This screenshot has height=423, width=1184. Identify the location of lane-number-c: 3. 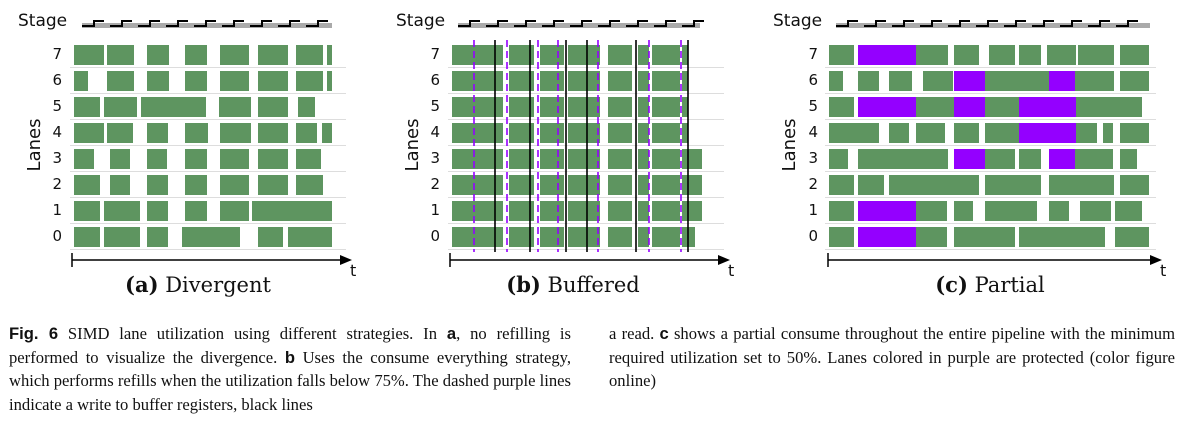
(813, 158).